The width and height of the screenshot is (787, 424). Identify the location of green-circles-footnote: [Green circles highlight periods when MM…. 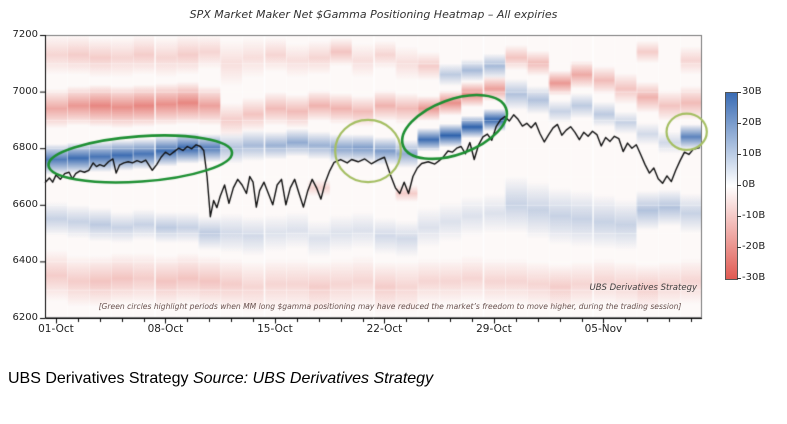
(390, 306).